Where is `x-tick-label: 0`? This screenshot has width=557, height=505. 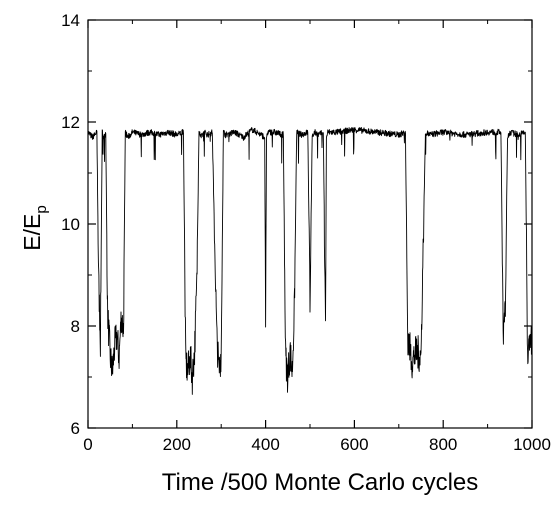
x-tick-label: 0 is located at coordinates (87, 444).